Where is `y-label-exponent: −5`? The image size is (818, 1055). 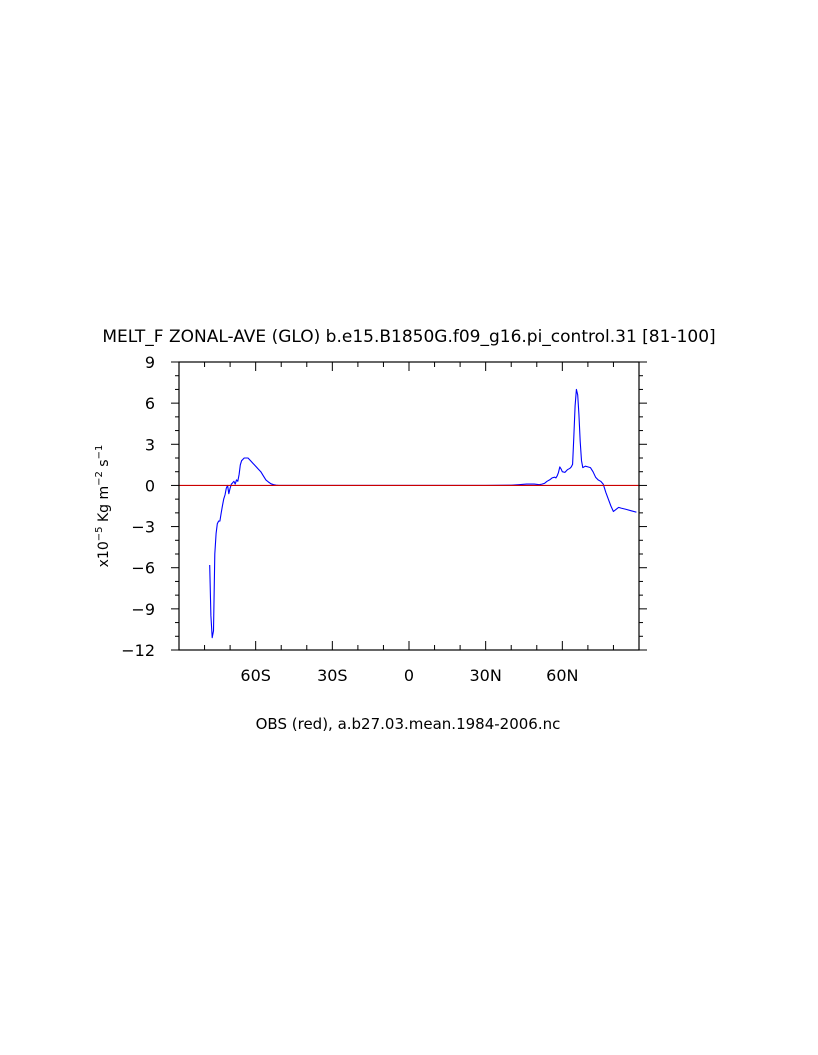 y-label-exponent: −5 is located at coordinates (99, 534).